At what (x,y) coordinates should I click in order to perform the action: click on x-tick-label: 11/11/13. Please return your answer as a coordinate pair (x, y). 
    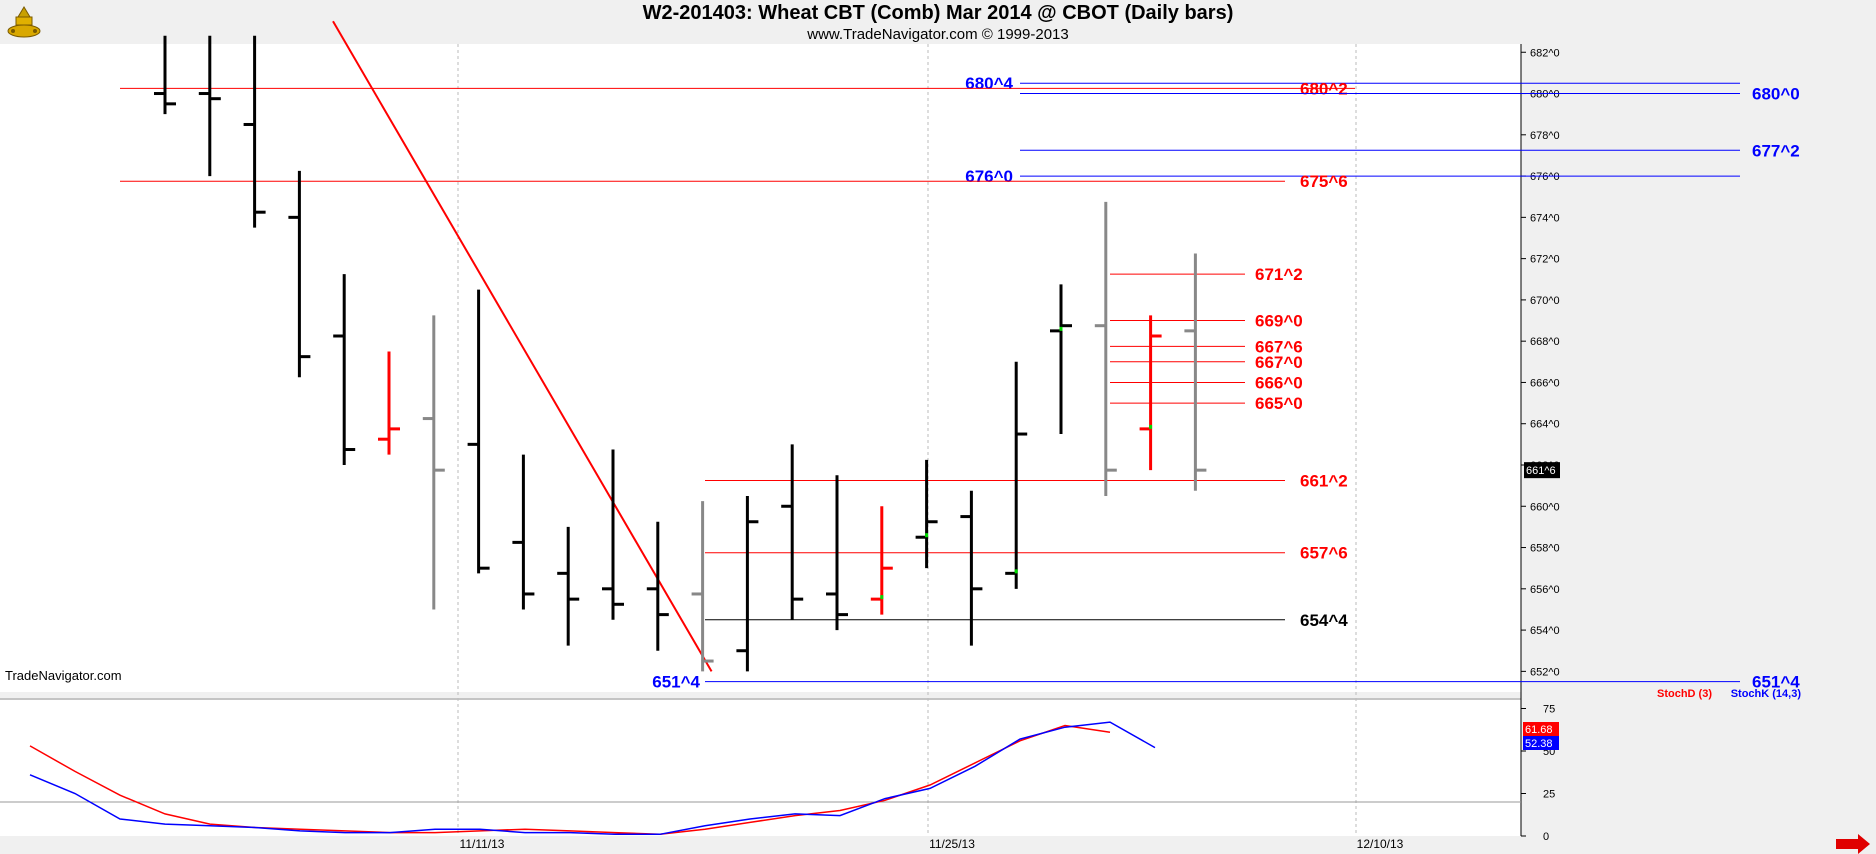
    Looking at the image, I should click on (482, 844).